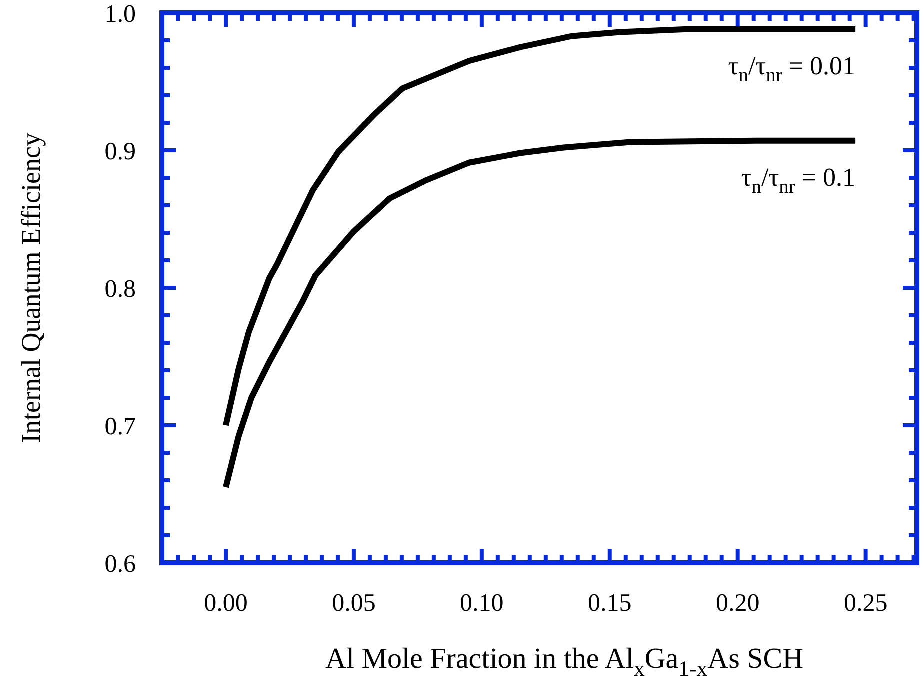  Describe the element at coordinates (866, 603) in the screenshot. I see `x-tick-label: 0.25` at that location.